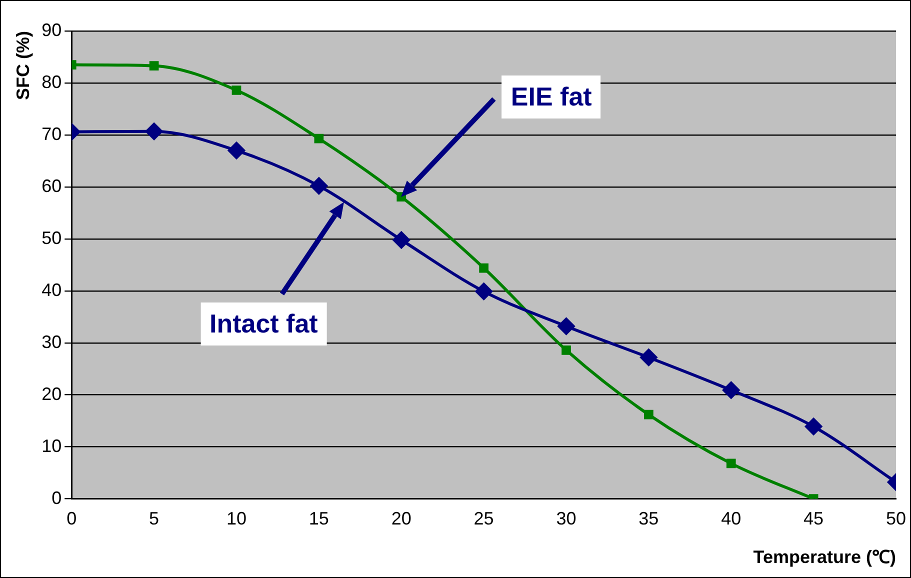  Describe the element at coordinates (648, 518) in the screenshot. I see `x-tick-label: 35` at that location.